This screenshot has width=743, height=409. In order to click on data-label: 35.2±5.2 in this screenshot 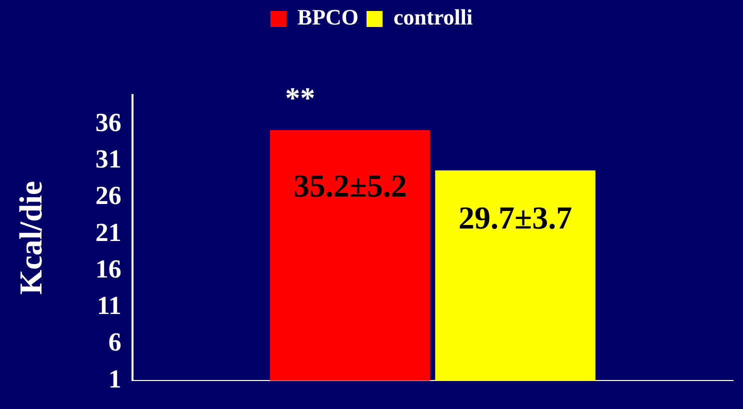, I will do `click(350, 185)`.